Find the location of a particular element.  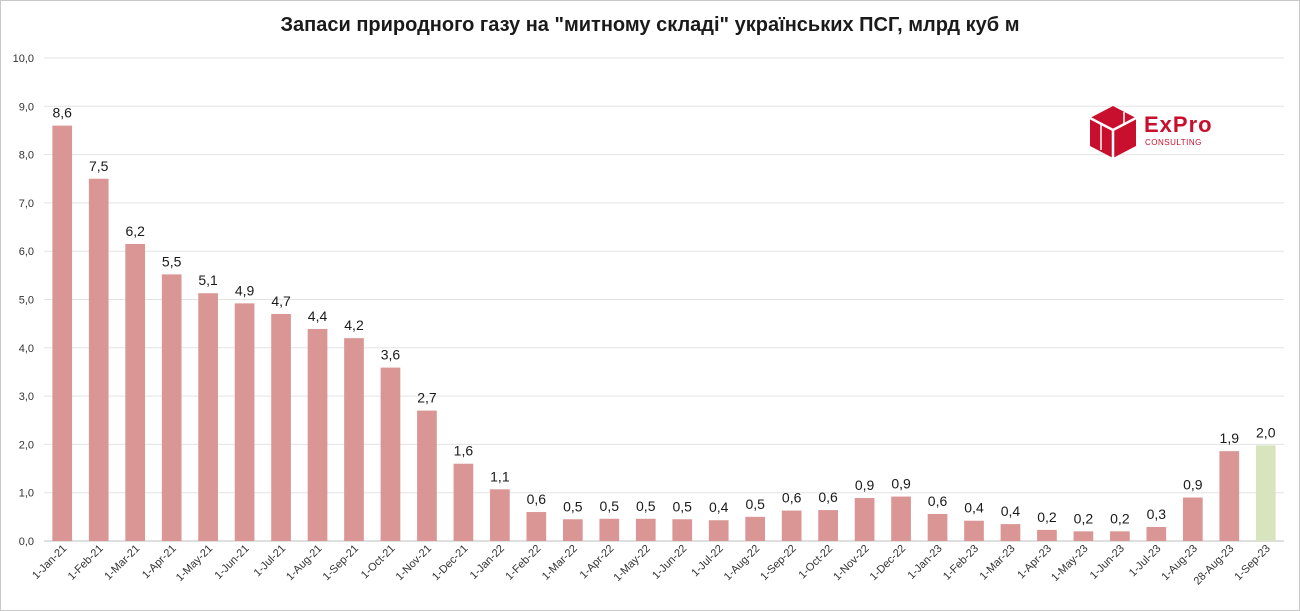

x-tick-label: 1-Feb-23 is located at coordinates (961, 563).